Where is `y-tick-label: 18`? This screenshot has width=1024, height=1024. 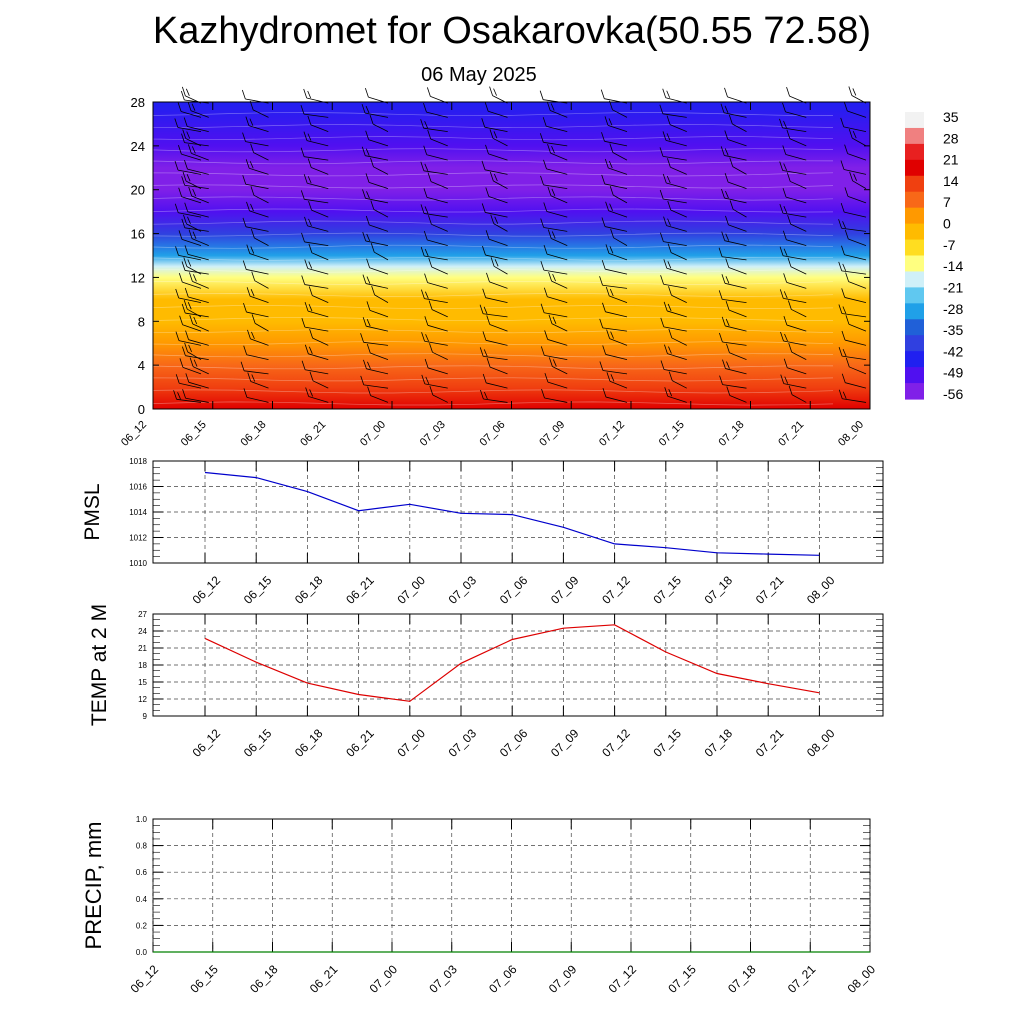
y-tick-label: 18 is located at coordinates (142, 665).